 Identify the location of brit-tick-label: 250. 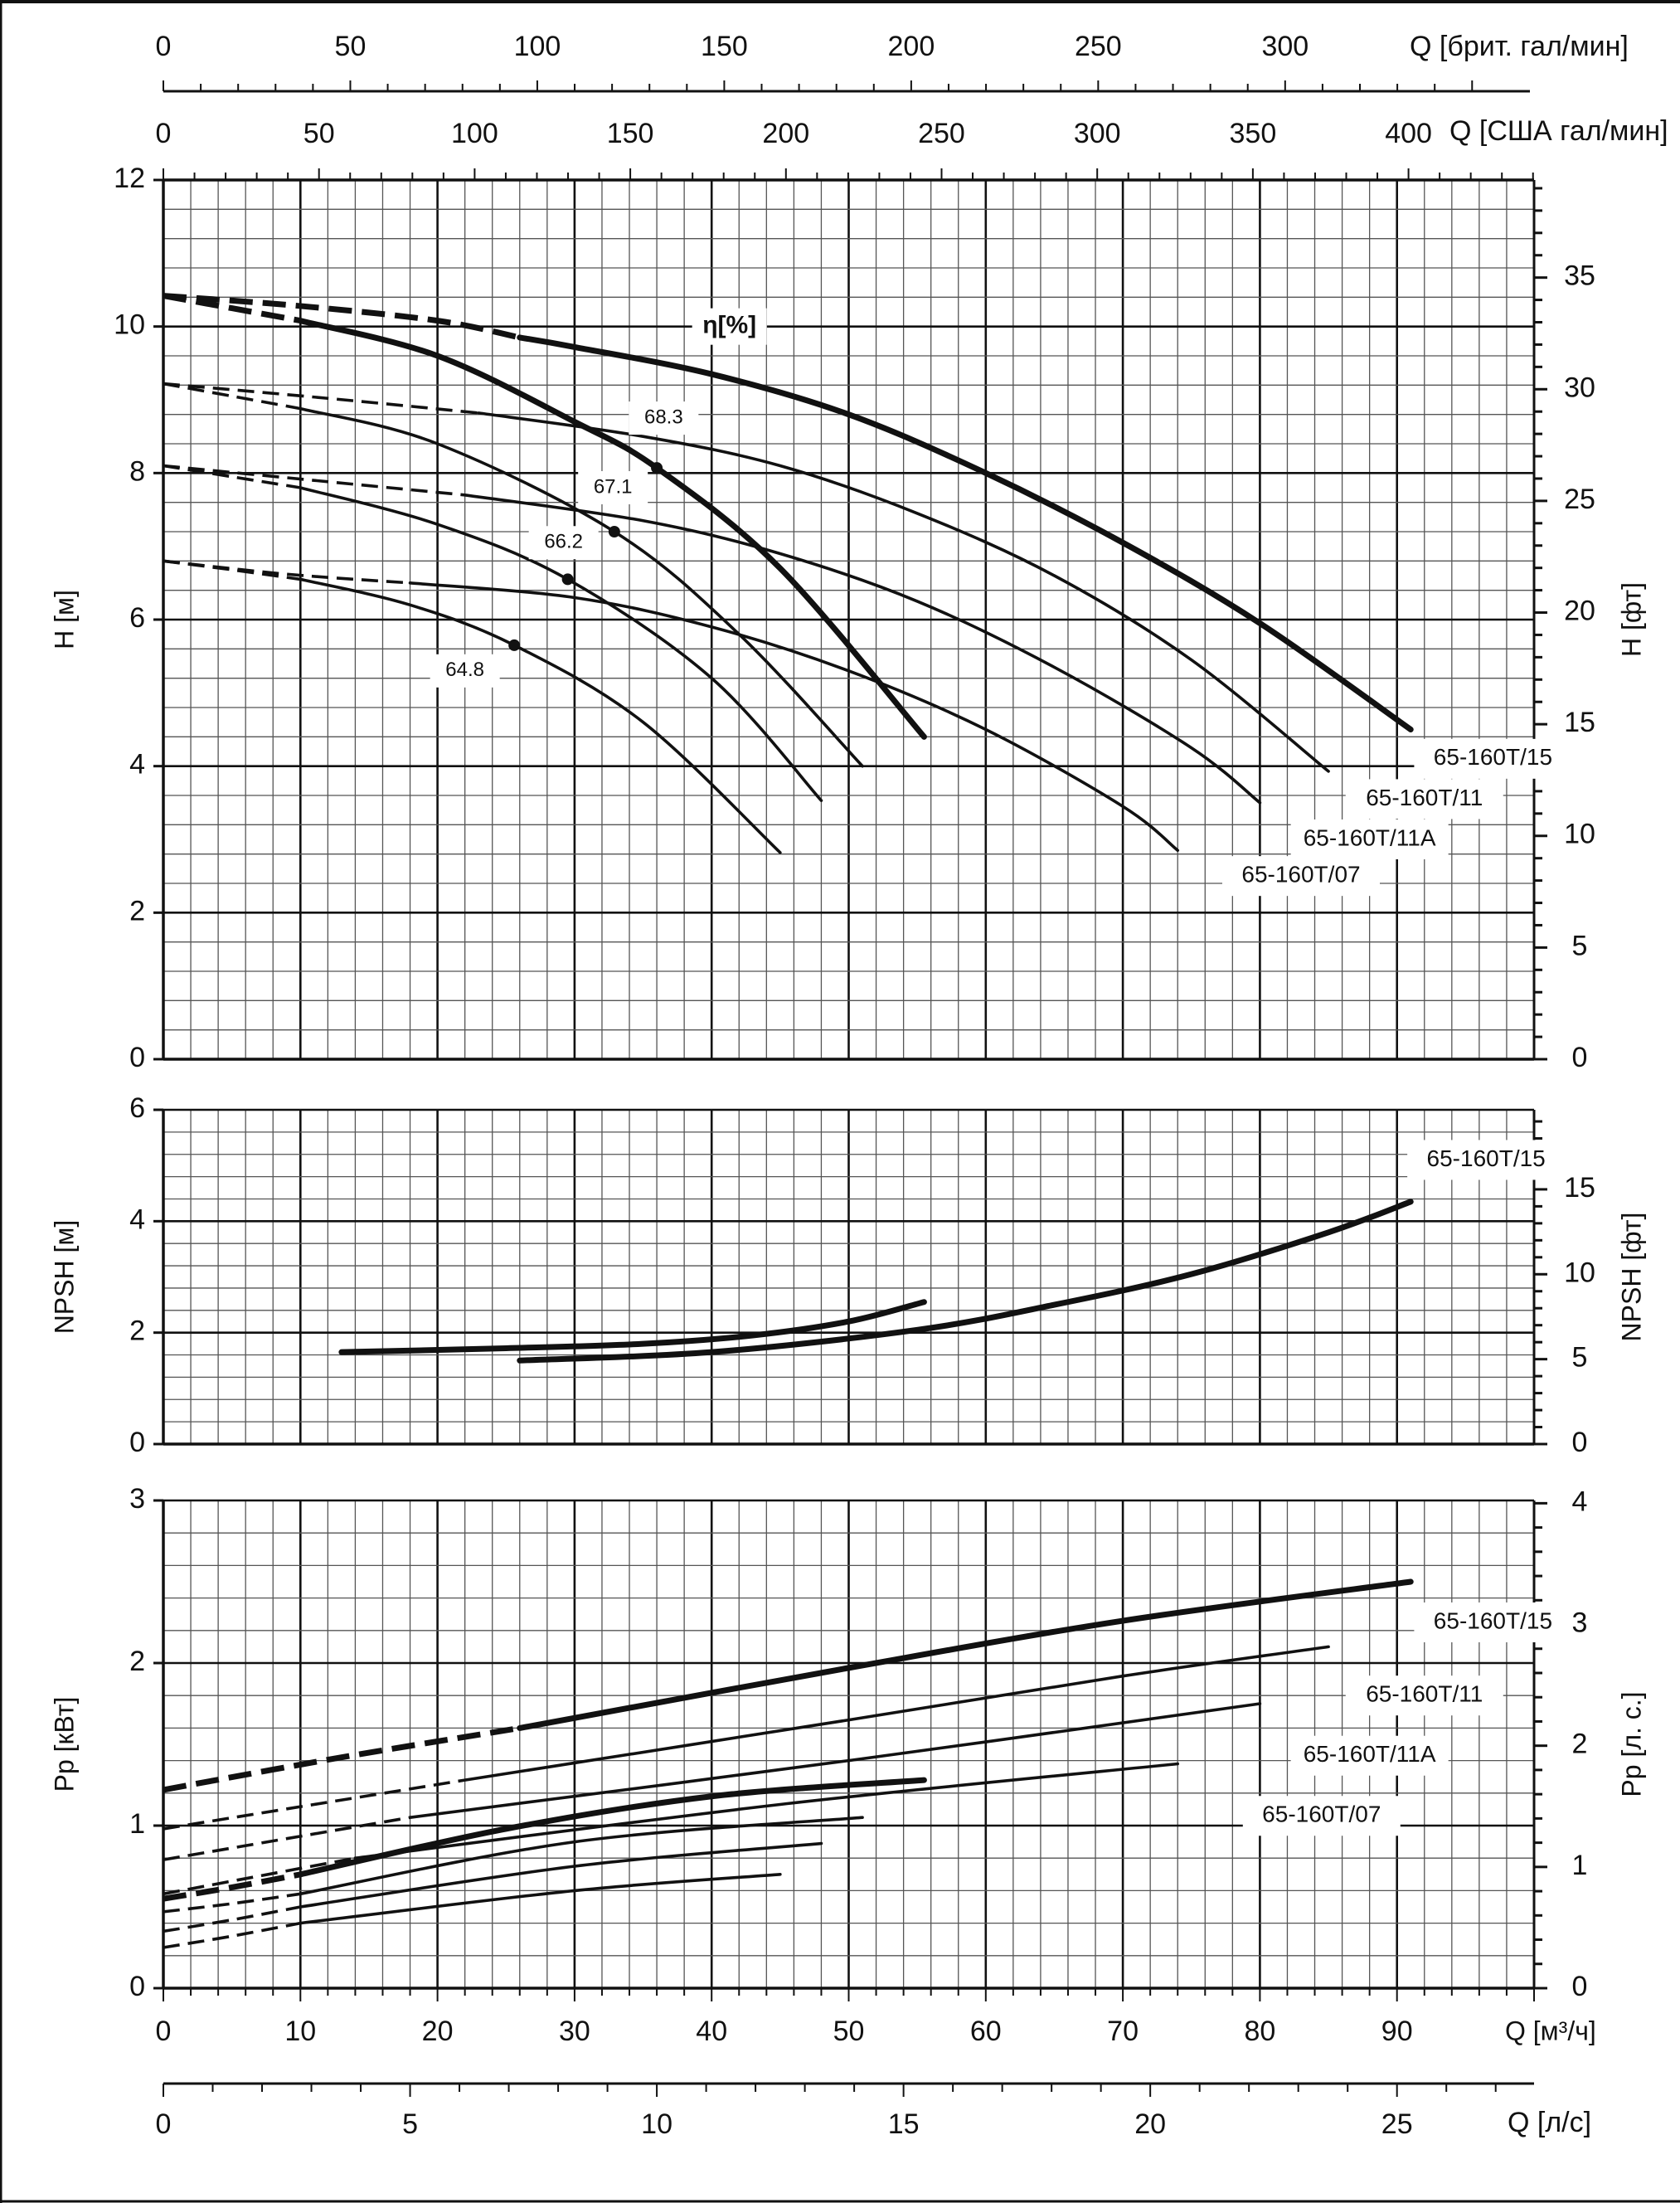
(1098, 46).